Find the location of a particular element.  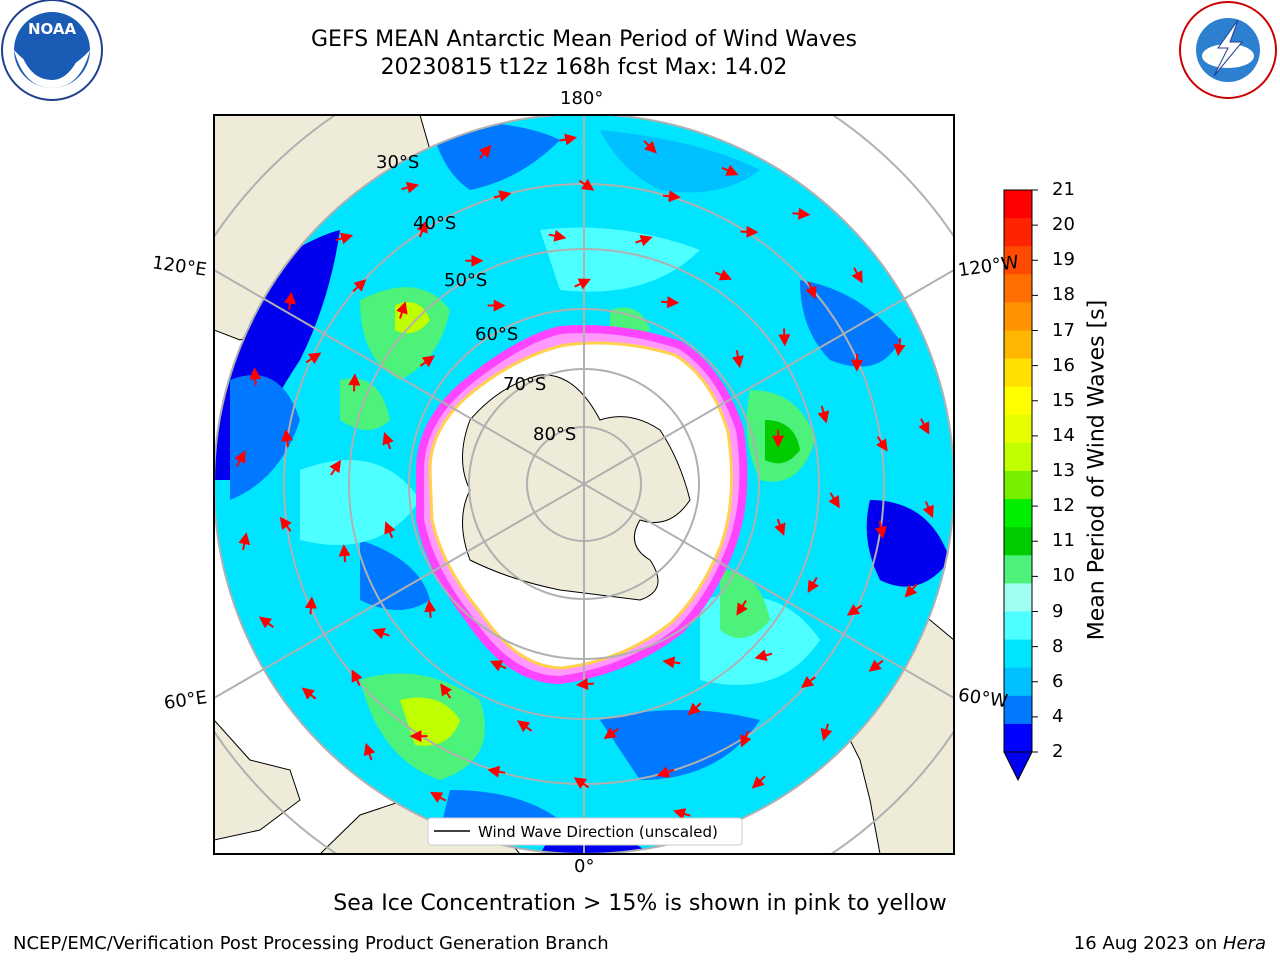

noaa-logo: NOAA is located at coordinates (52, 50).